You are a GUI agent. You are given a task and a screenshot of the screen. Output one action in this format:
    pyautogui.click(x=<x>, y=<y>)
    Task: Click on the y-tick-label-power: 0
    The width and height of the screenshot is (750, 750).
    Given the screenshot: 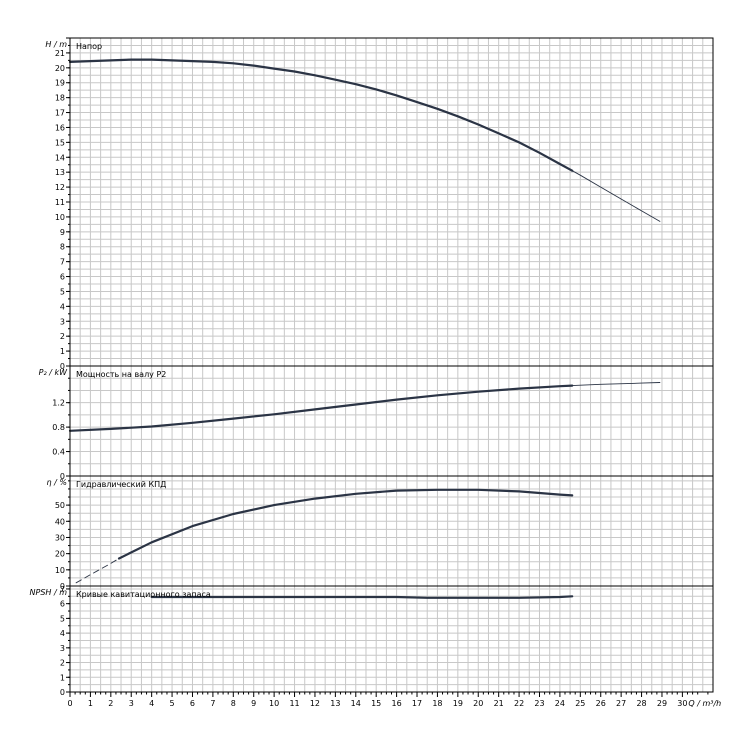 What is the action you would take?
    pyautogui.click(x=62, y=476)
    